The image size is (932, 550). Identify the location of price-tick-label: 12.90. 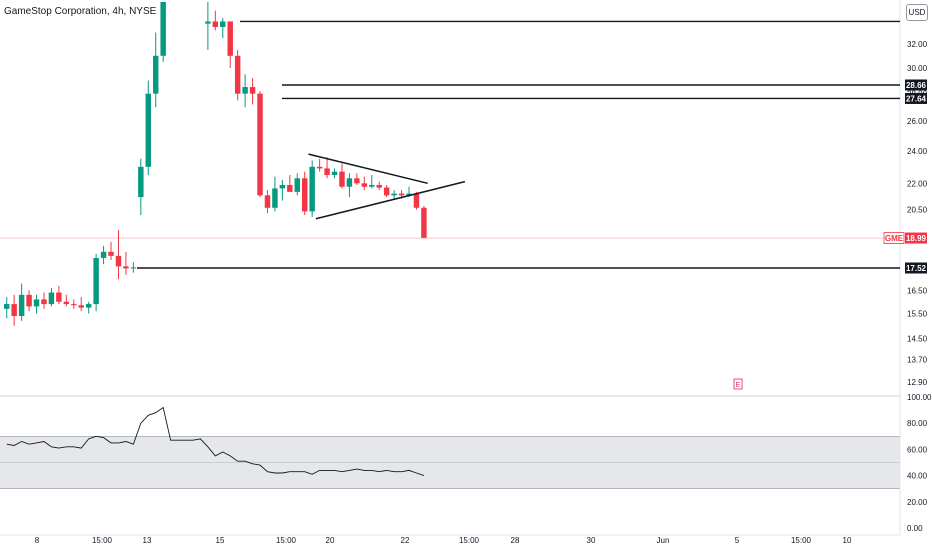
(917, 382).